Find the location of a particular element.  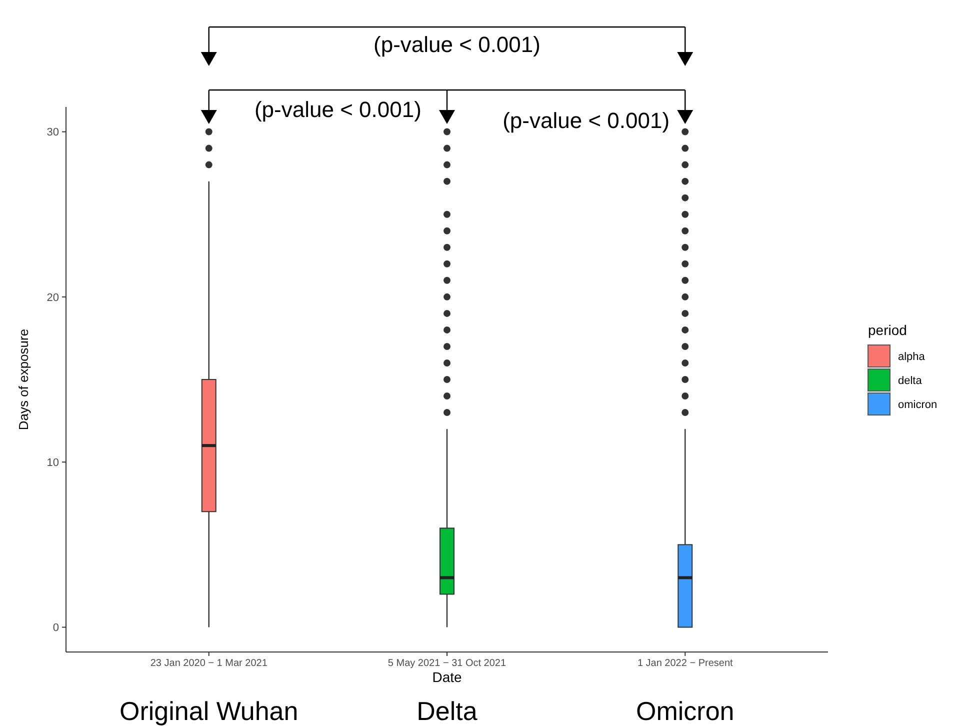

y-tick-label: 0 is located at coordinates (55, 628).